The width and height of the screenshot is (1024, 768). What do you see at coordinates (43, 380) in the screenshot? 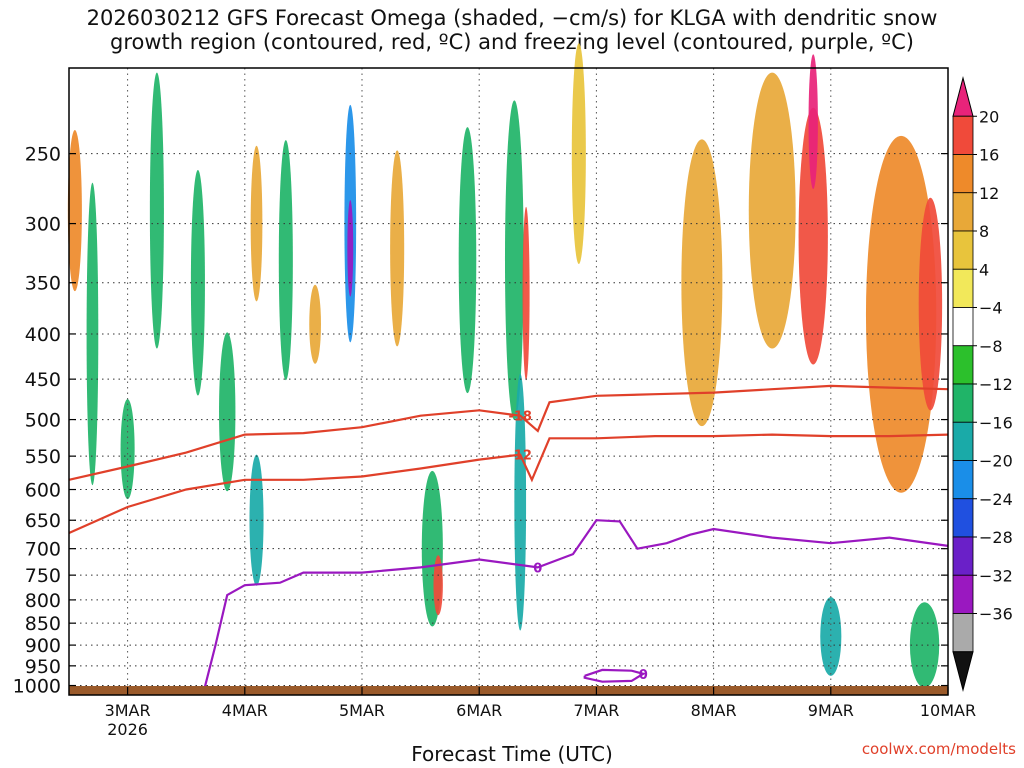
I see `y-tick-label: 450` at bounding box center [43, 380].